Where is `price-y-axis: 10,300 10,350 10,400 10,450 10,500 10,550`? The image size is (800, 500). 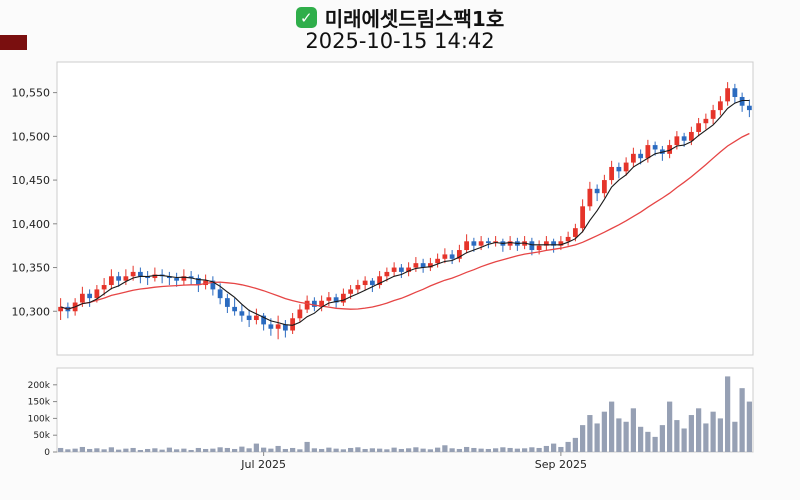 price-y-axis: 10,300 10,350 10,400 10,450 10,500 10,550 is located at coordinates (34, 202).